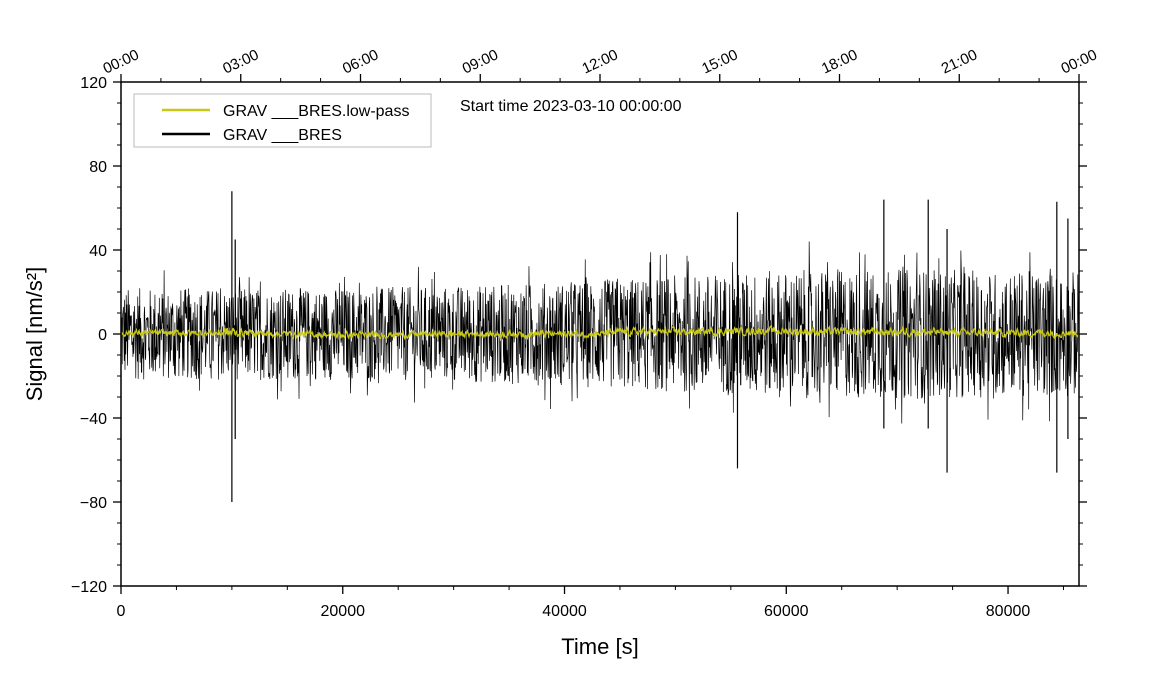  What do you see at coordinates (316, 111) in the screenshot?
I see `legend-label-lowpass: GRAV ___BRES.low-pass` at bounding box center [316, 111].